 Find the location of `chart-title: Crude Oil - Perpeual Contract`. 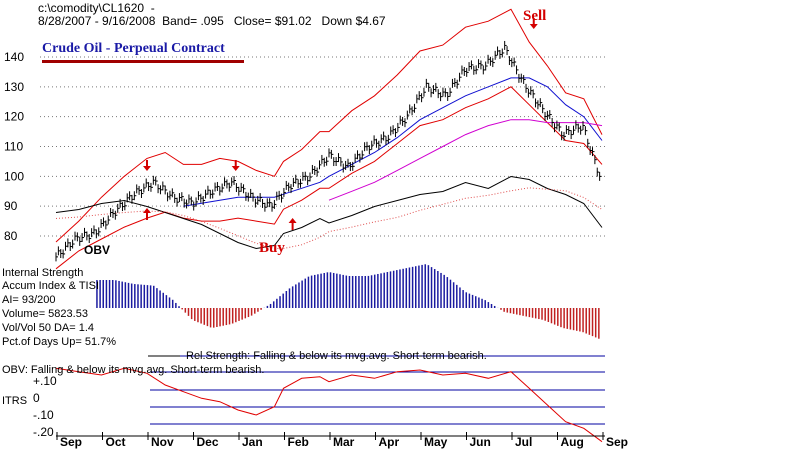

chart-title: Crude Oil - Perpeual Contract is located at coordinates (133, 48).